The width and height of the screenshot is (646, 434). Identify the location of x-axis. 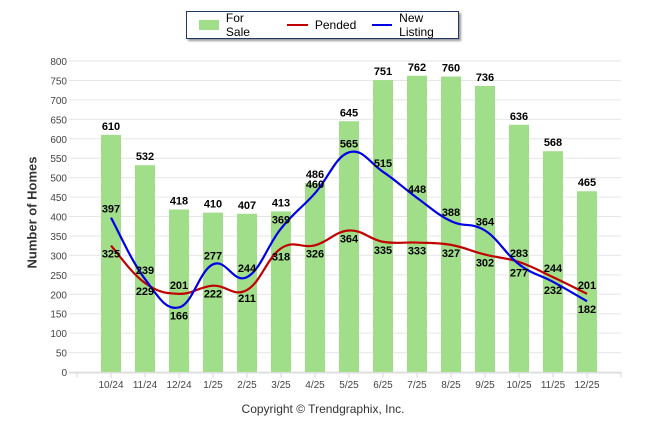
(345, 375).